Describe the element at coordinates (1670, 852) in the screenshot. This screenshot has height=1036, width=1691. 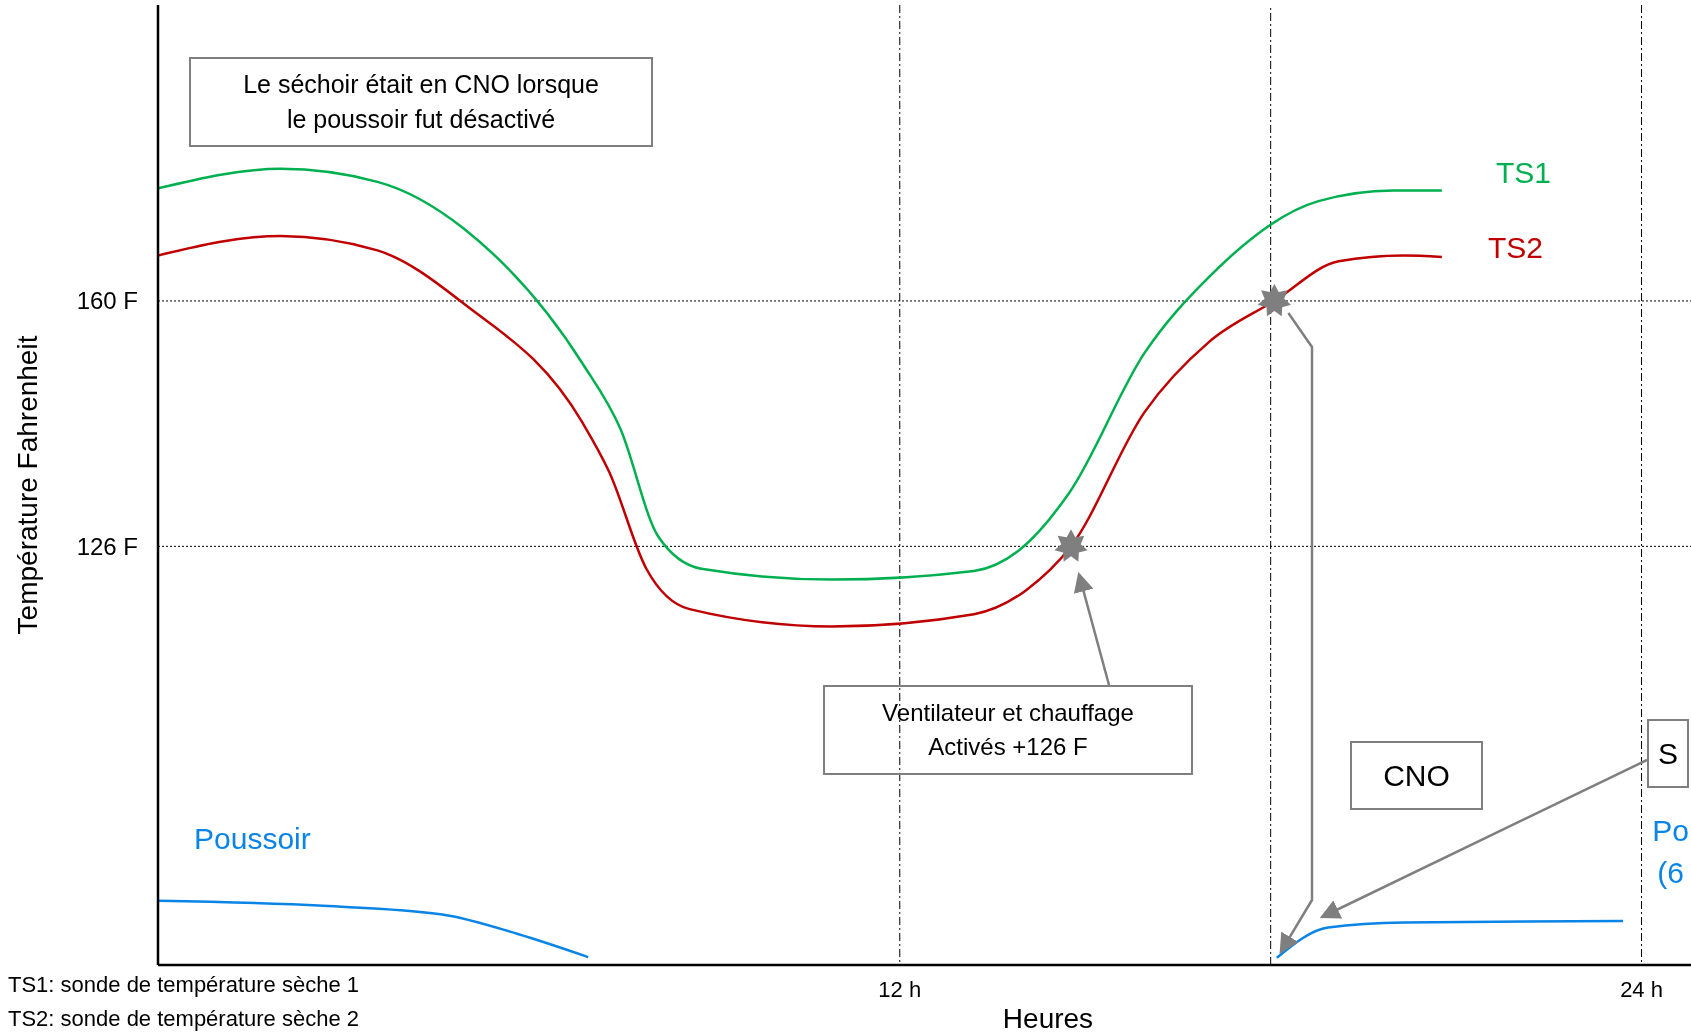
I see `annotation: Po (6` at that location.